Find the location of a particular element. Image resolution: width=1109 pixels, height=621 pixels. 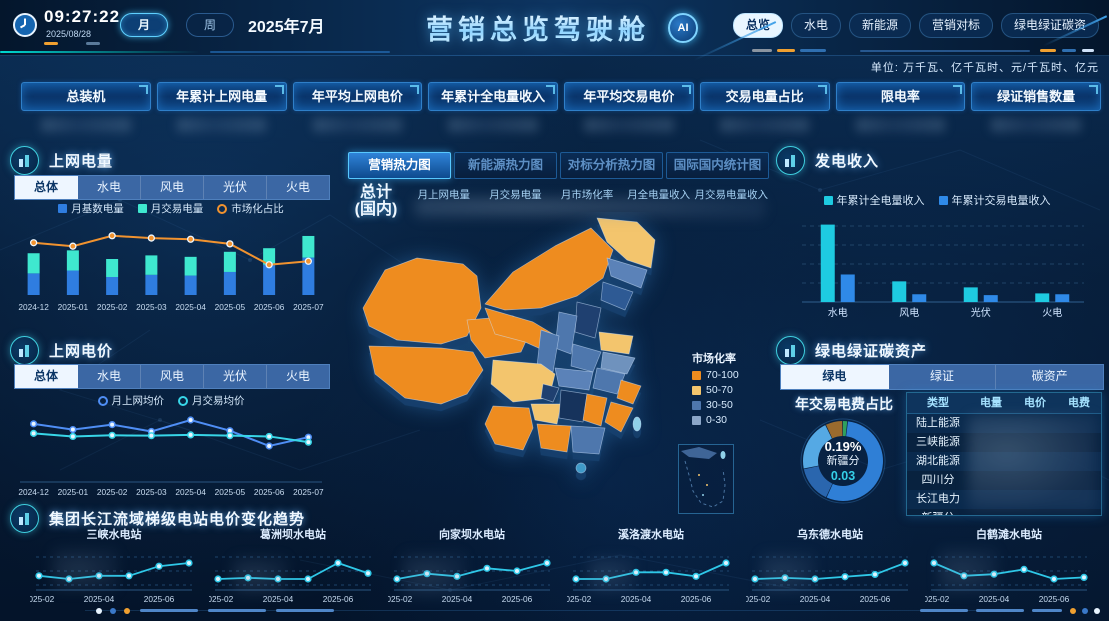

heatmap-tab-2: 新能源热力图 is located at coordinates (505, 165).